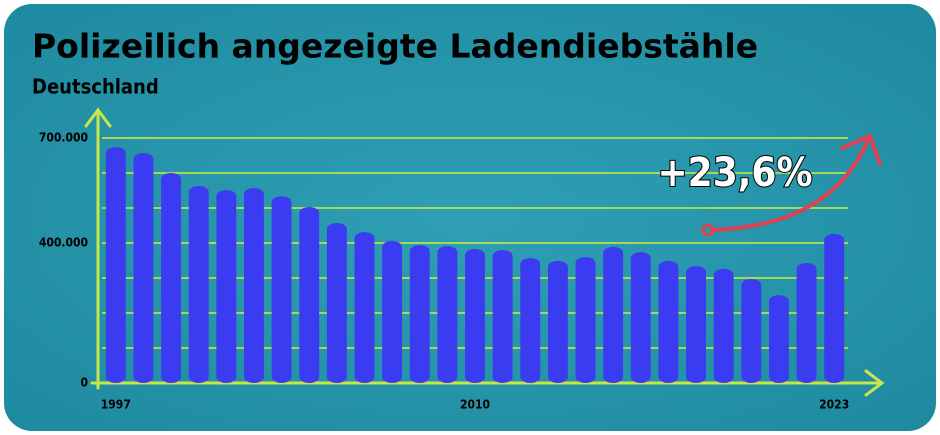 Image resolution: width=940 pixels, height=435 pixels. I want to click on growth-arrow, so click(791, 185).